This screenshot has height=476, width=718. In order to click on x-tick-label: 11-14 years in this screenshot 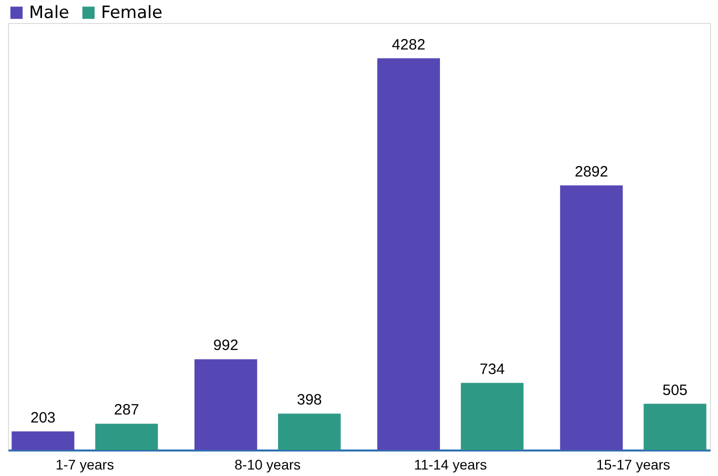, I will do `click(450, 464)`.